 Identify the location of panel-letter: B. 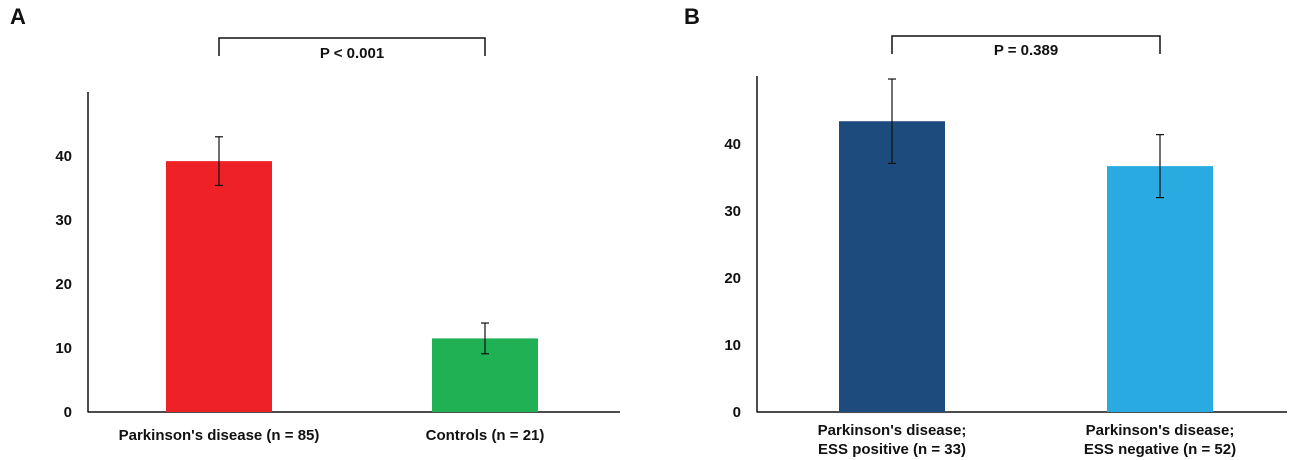
(692, 16).